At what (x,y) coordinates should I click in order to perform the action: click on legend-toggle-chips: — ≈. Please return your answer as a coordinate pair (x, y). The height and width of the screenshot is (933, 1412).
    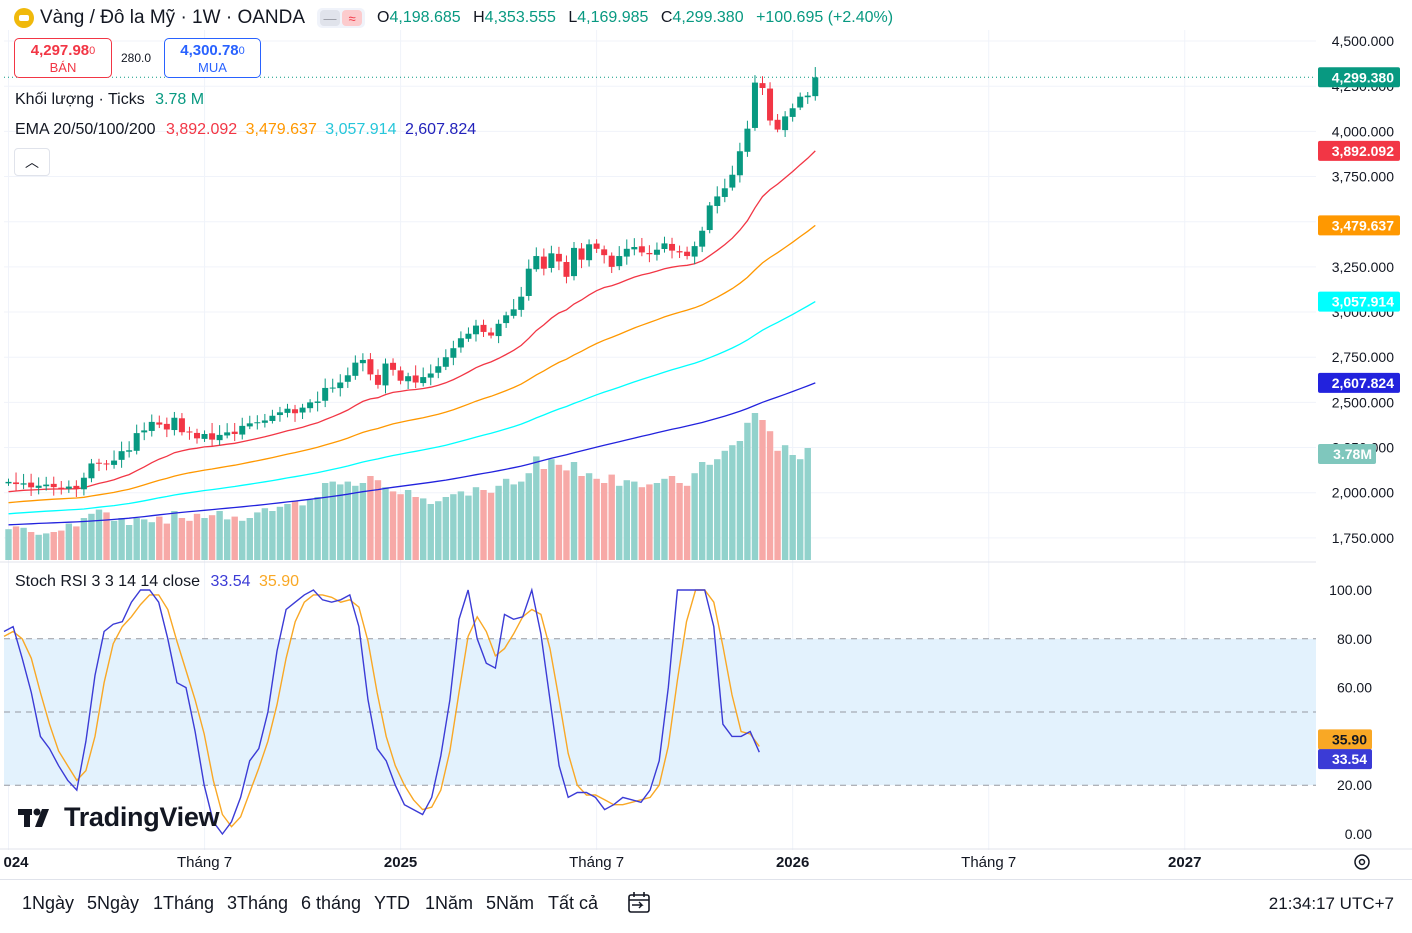
    Looking at the image, I should click on (341, 18).